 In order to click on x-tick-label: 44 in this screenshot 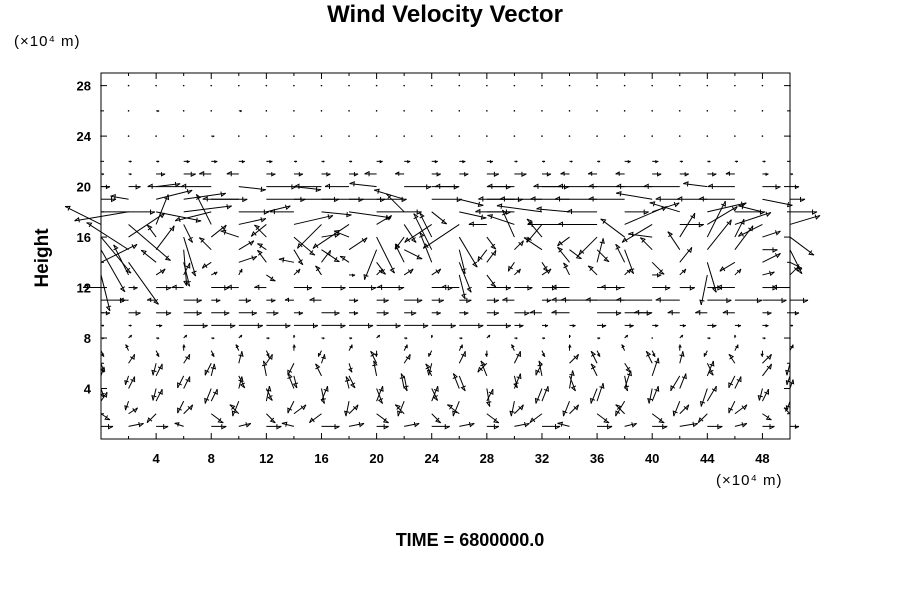, I will do `click(707, 458)`.